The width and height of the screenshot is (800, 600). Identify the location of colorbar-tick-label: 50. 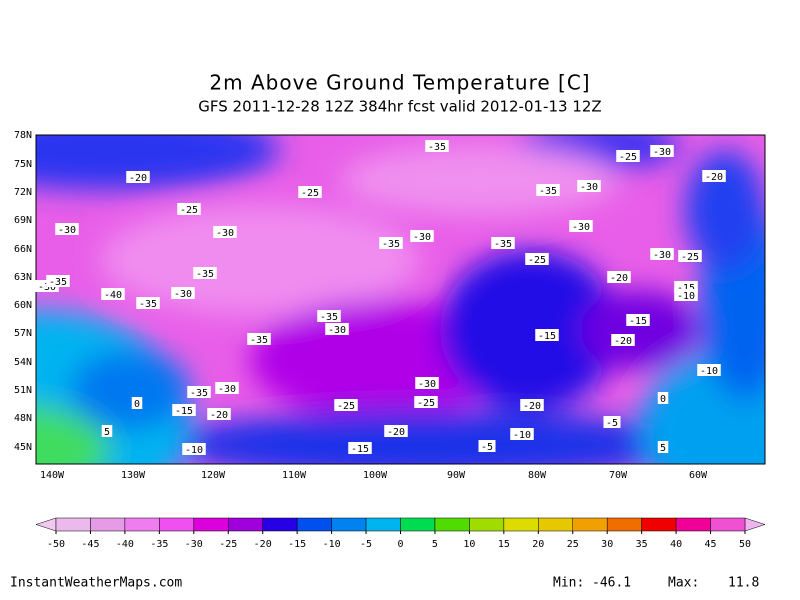
(745, 544).